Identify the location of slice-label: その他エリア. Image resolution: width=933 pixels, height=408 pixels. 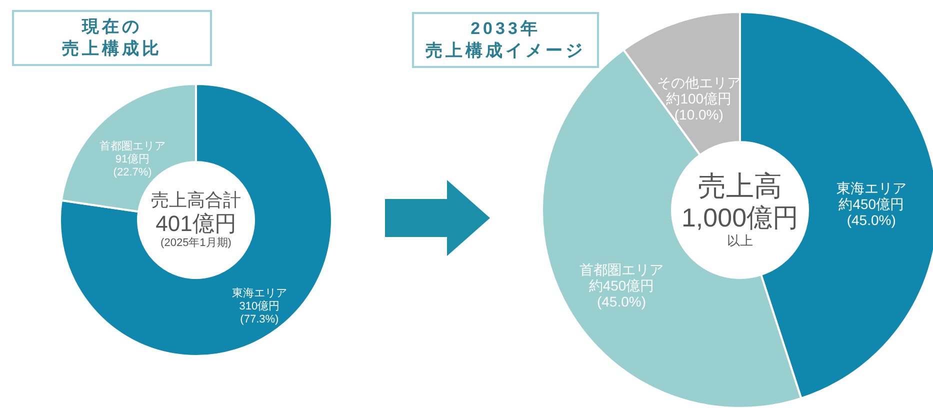
(698, 82).